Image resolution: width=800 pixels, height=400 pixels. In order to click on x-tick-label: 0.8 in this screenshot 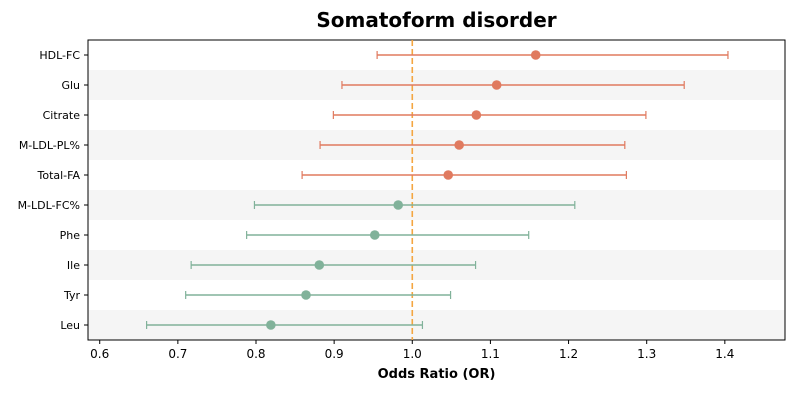, I will do `click(255, 354)`.